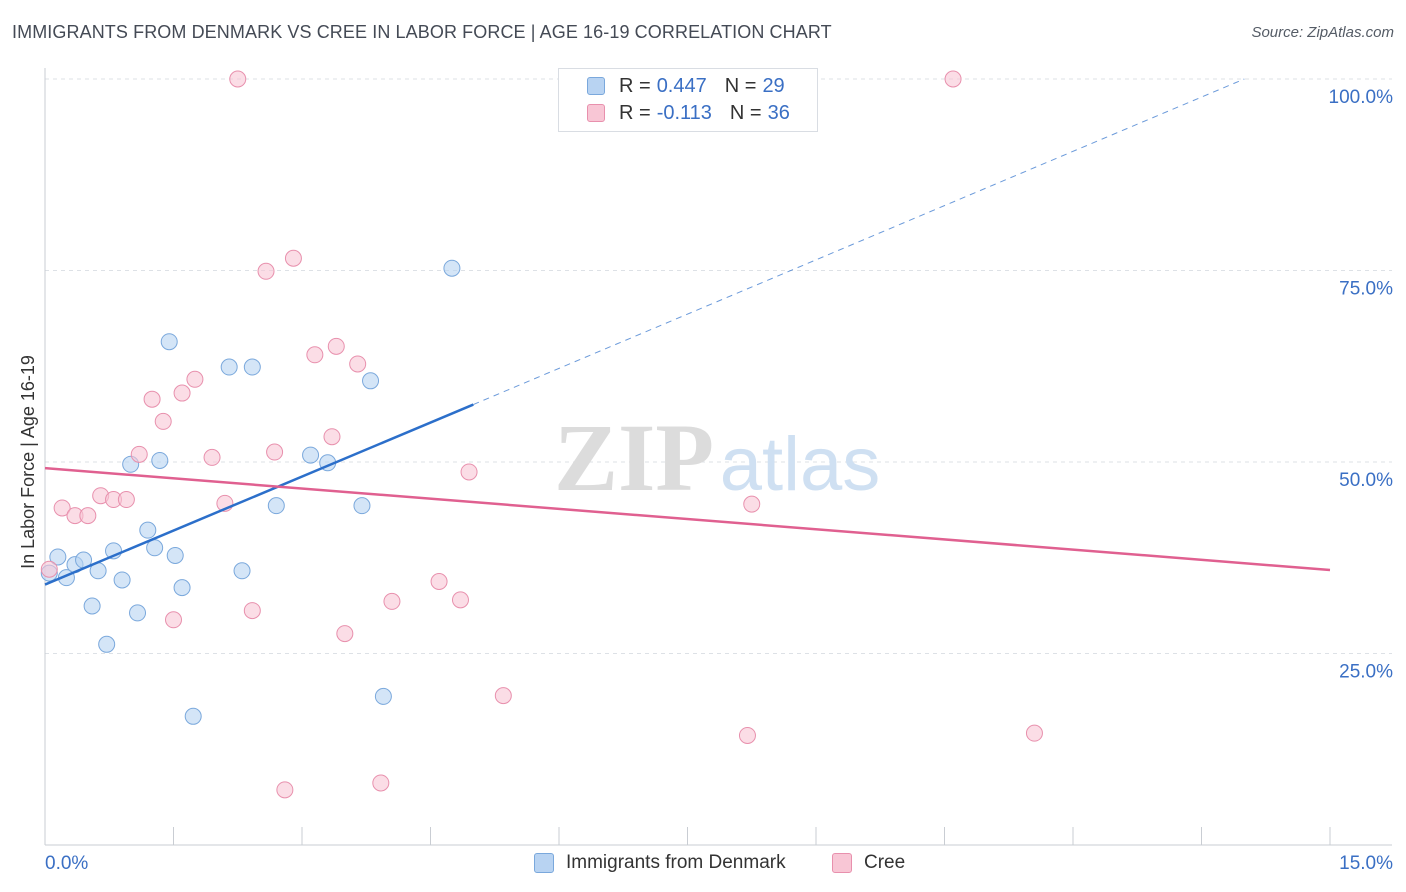 This screenshot has height=892, width=1406. What do you see at coordinates (684, 112) in the screenshot?
I see `cree-r-value: -0.113` at bounding box center [684, 112].